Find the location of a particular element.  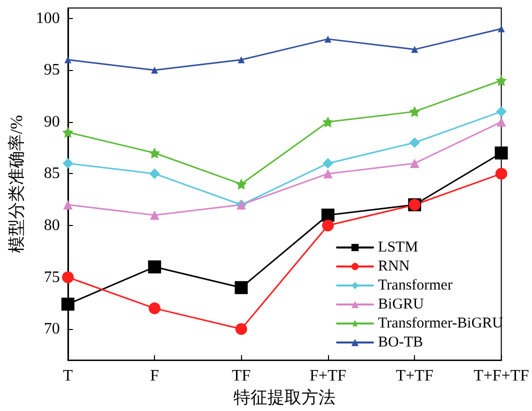

legend-label: Transformer is located at coordinates (415, 286).